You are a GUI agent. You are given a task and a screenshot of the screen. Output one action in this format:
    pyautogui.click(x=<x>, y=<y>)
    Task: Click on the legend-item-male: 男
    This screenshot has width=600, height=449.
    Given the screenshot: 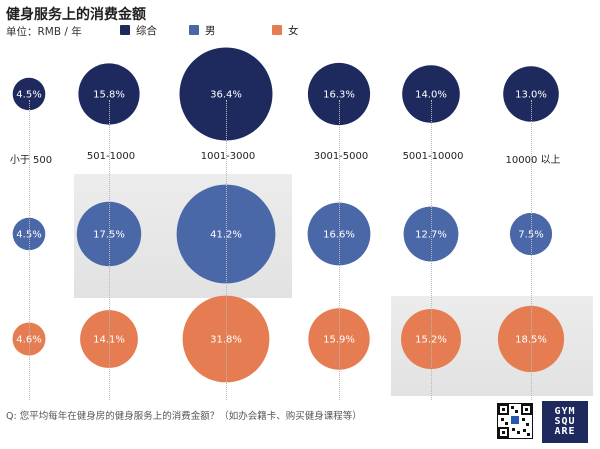 What is the action you would take?
    pyautogui.click(x=202, y=30)
    